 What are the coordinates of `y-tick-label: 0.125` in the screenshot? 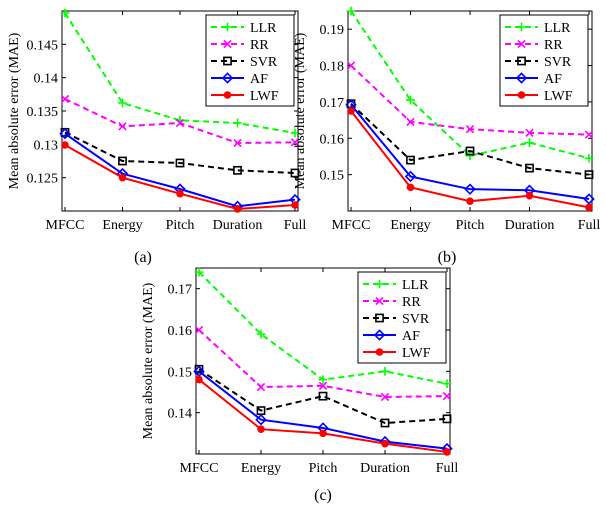 It's located at (43, 179).